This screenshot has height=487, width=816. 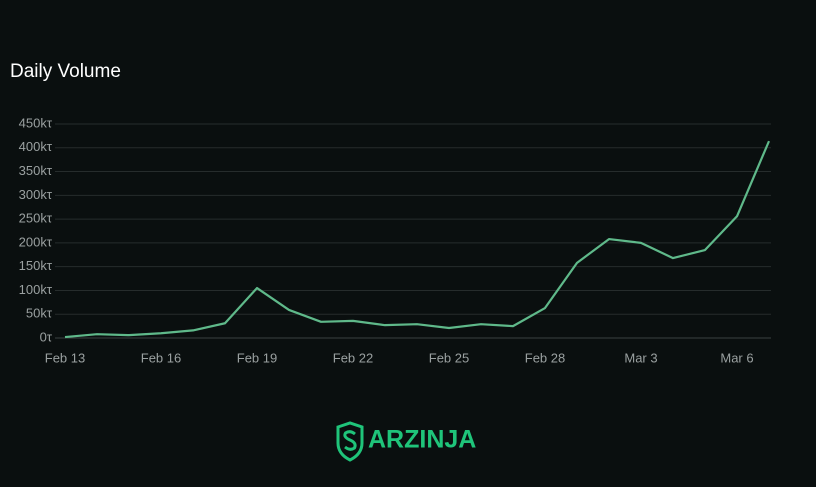 I want to click on y-tick-label: 300kτ, so click(x=36, y=194).